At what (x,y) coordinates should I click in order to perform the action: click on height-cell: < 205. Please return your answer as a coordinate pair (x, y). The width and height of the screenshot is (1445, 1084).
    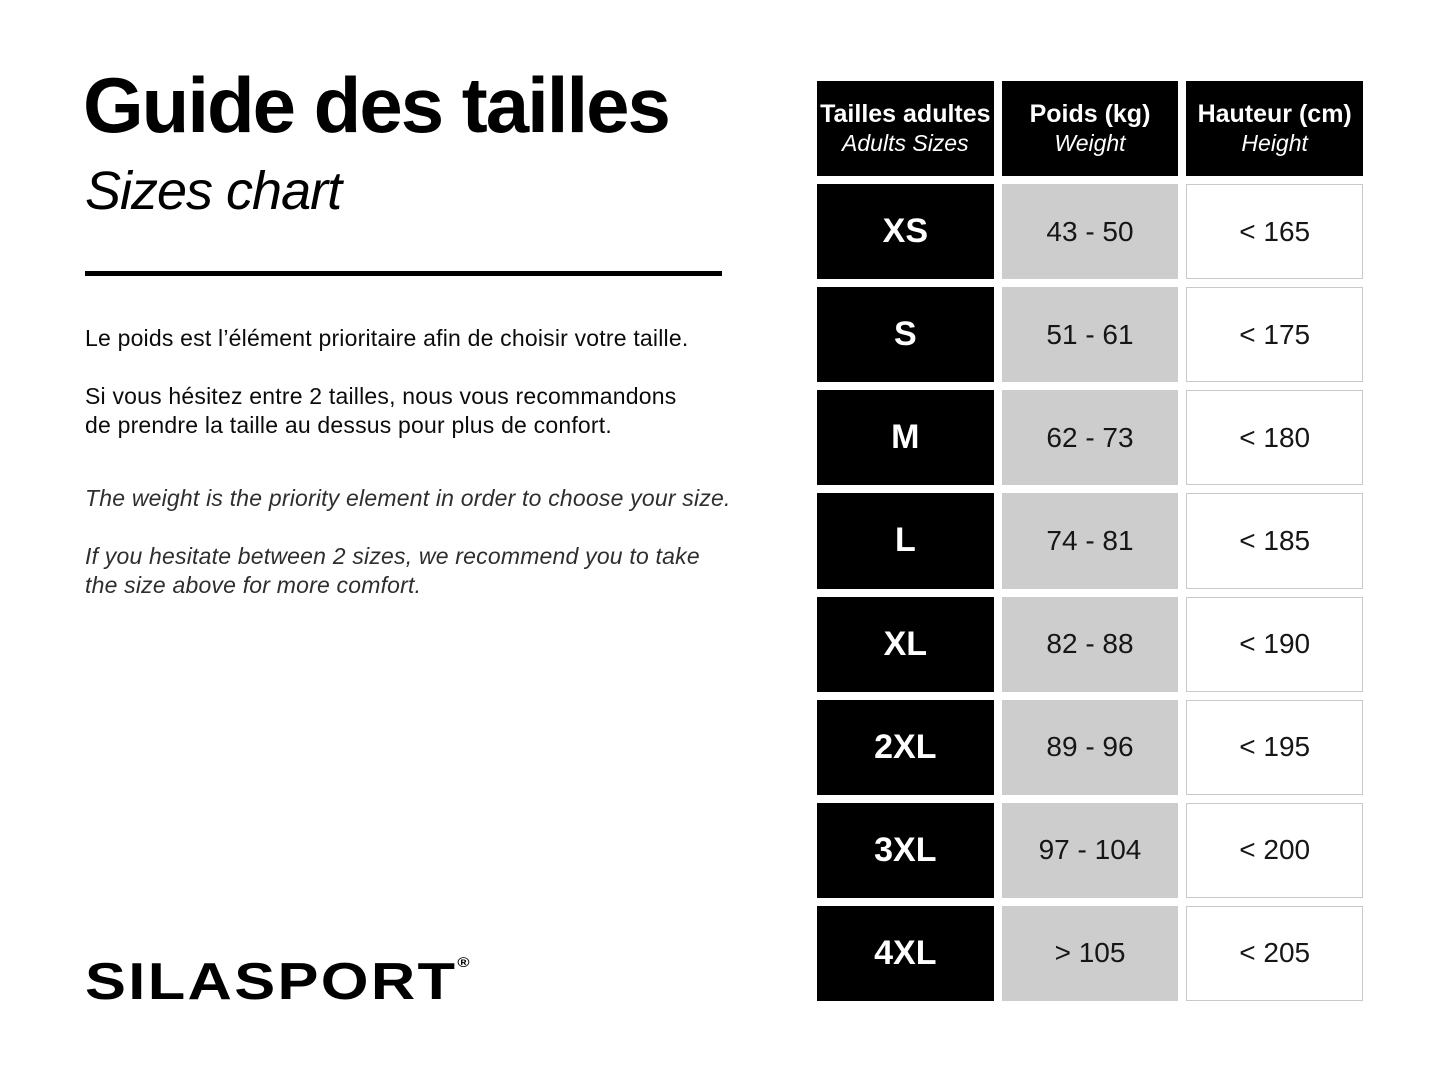
    Looking at the image, I should click on (1274, 953).